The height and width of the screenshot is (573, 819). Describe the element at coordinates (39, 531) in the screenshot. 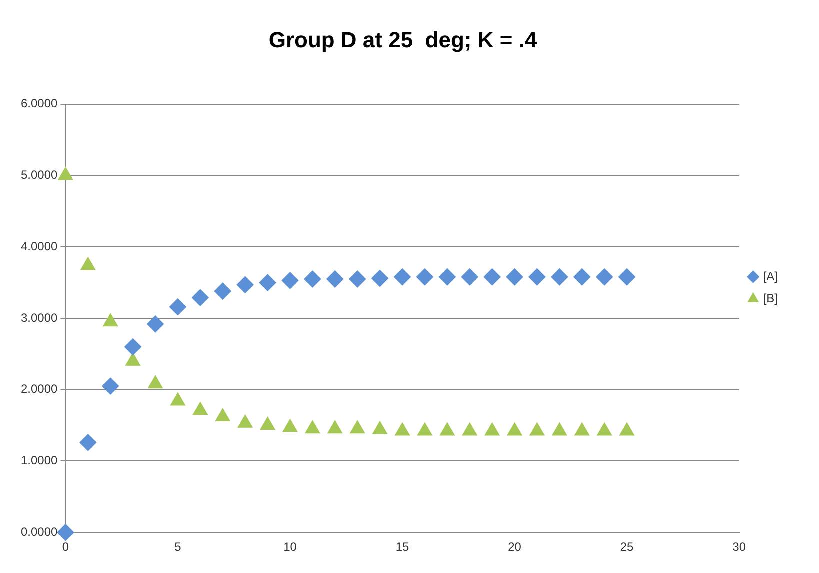

I see `y-tick-label: 0.0000` at that location.